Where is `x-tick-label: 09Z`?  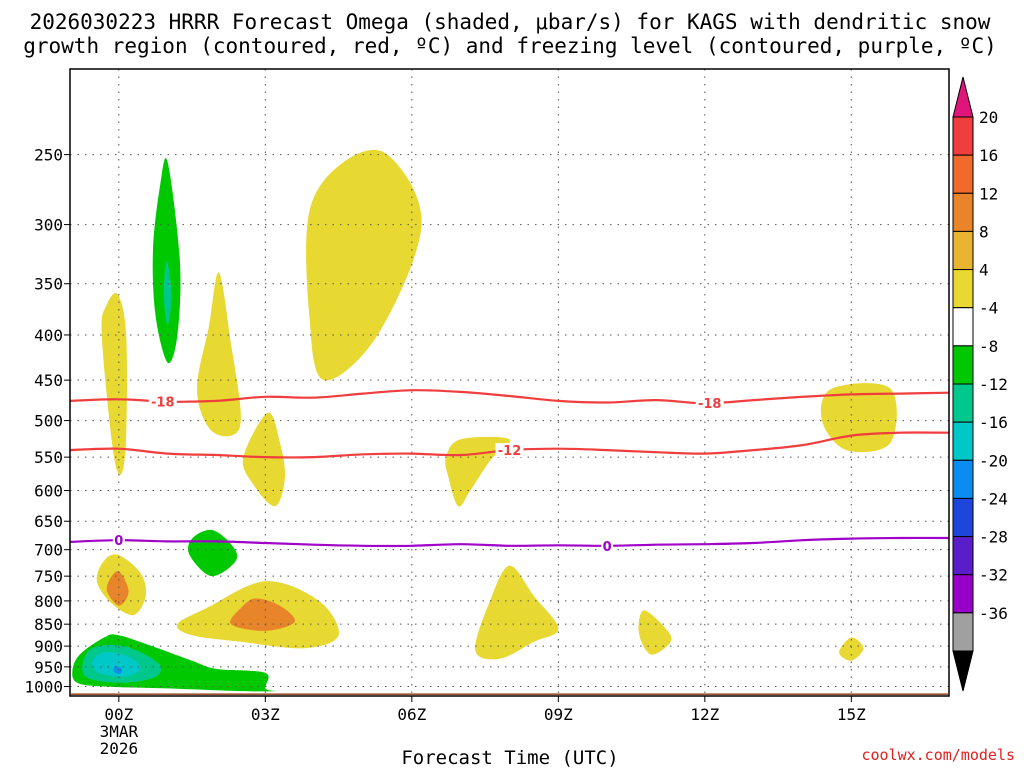 x-tick-label: 09Z is located at coordinates (558, 714).